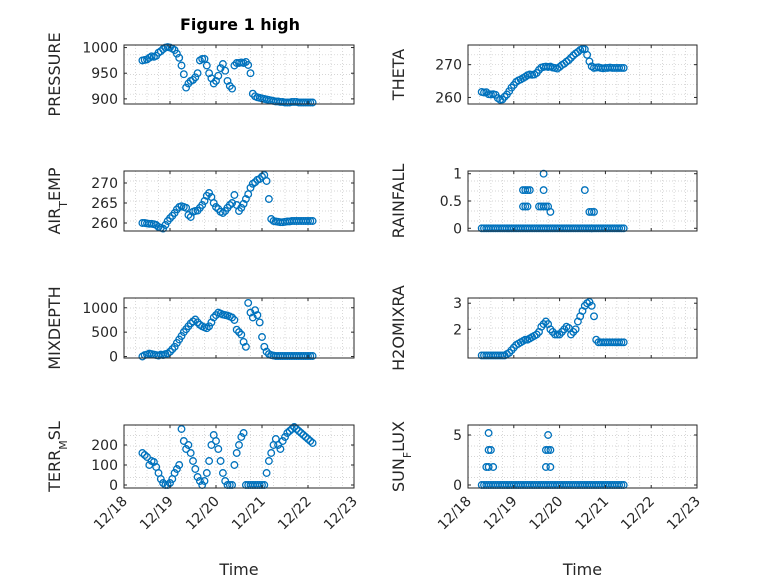 Image resolution: width=778 pixels, height=583 pixels. What do you see at coordinates (54, 471) in the screenshot?
I see `y-axis-label-main: TERR` at bounding box center [54, 471].